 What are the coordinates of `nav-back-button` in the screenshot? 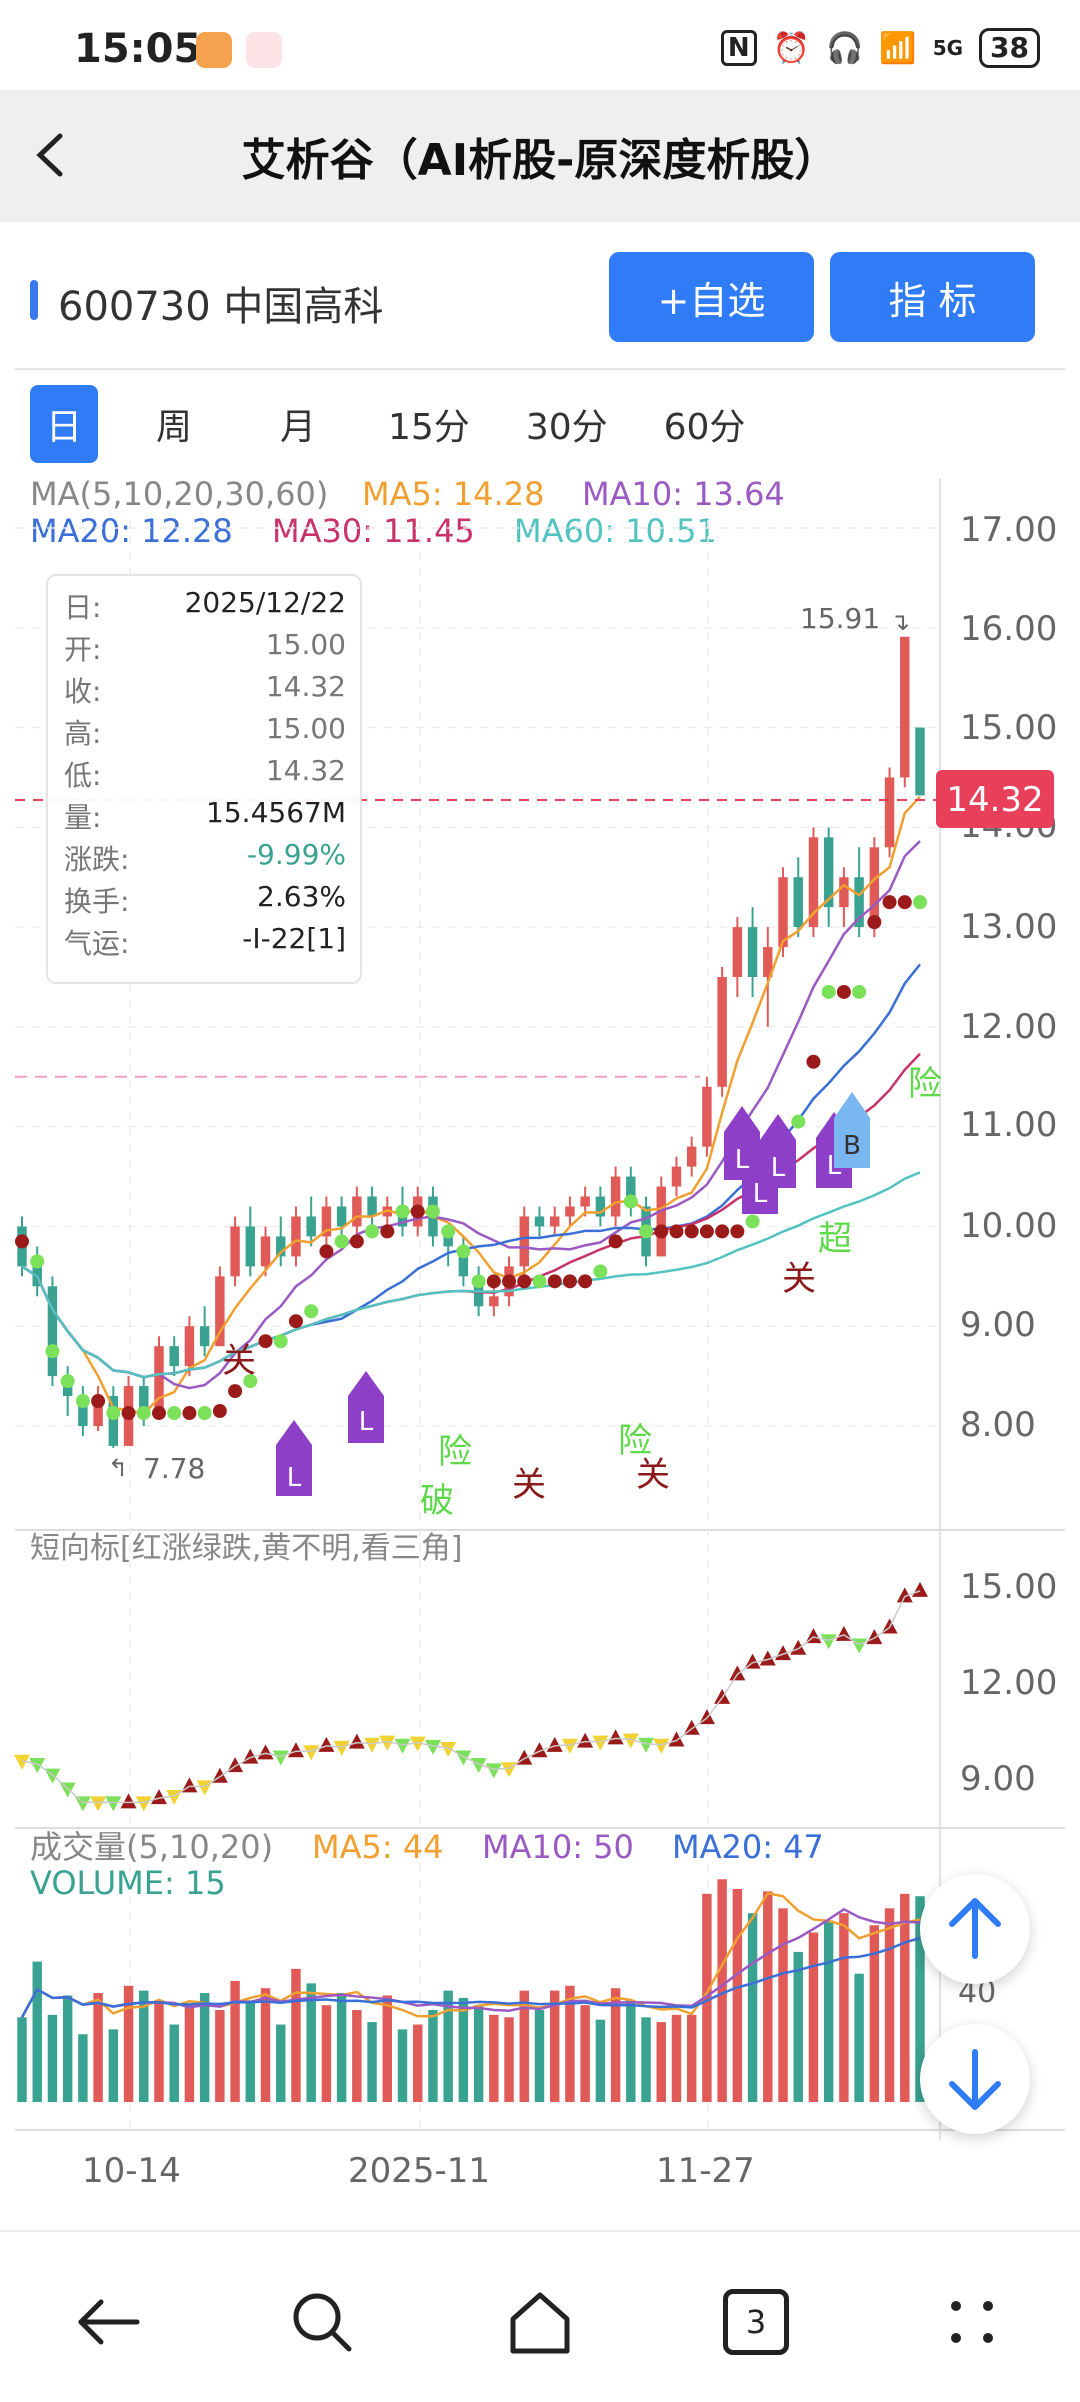 It's located at (108, 2322).